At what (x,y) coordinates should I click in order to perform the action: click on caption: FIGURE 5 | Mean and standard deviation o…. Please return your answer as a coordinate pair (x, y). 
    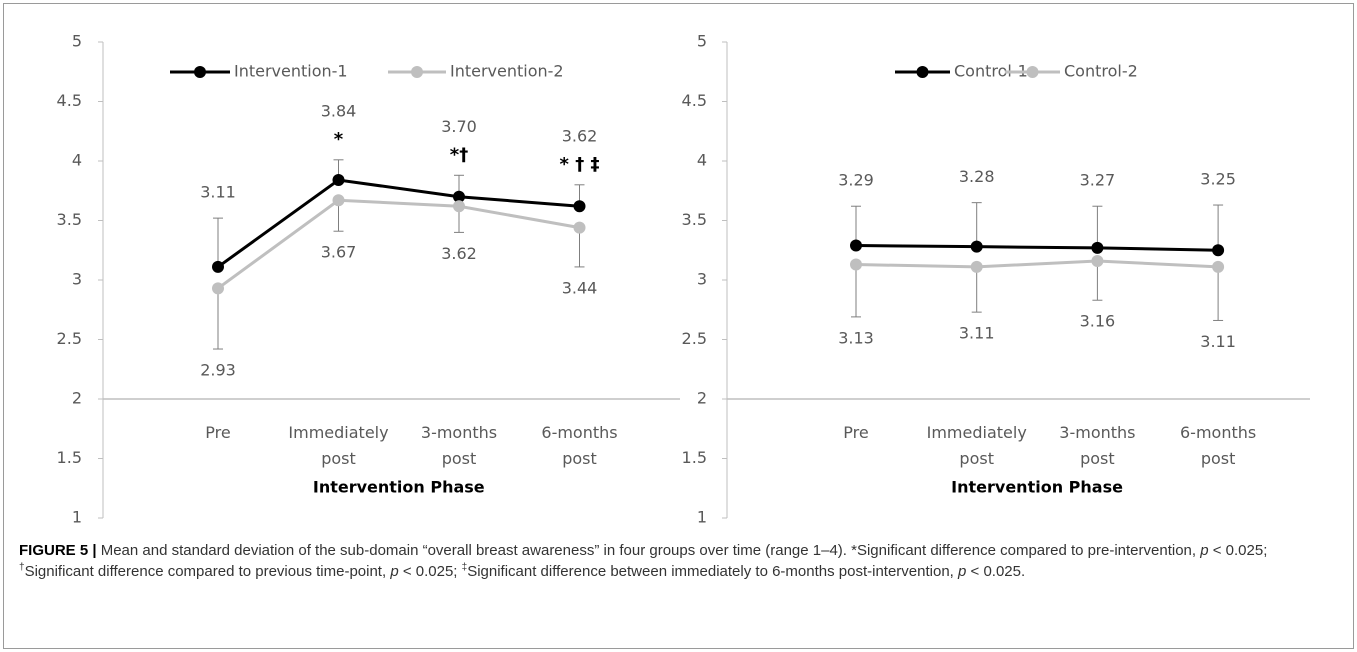
    Looking at the image, I should click on (679, 561).